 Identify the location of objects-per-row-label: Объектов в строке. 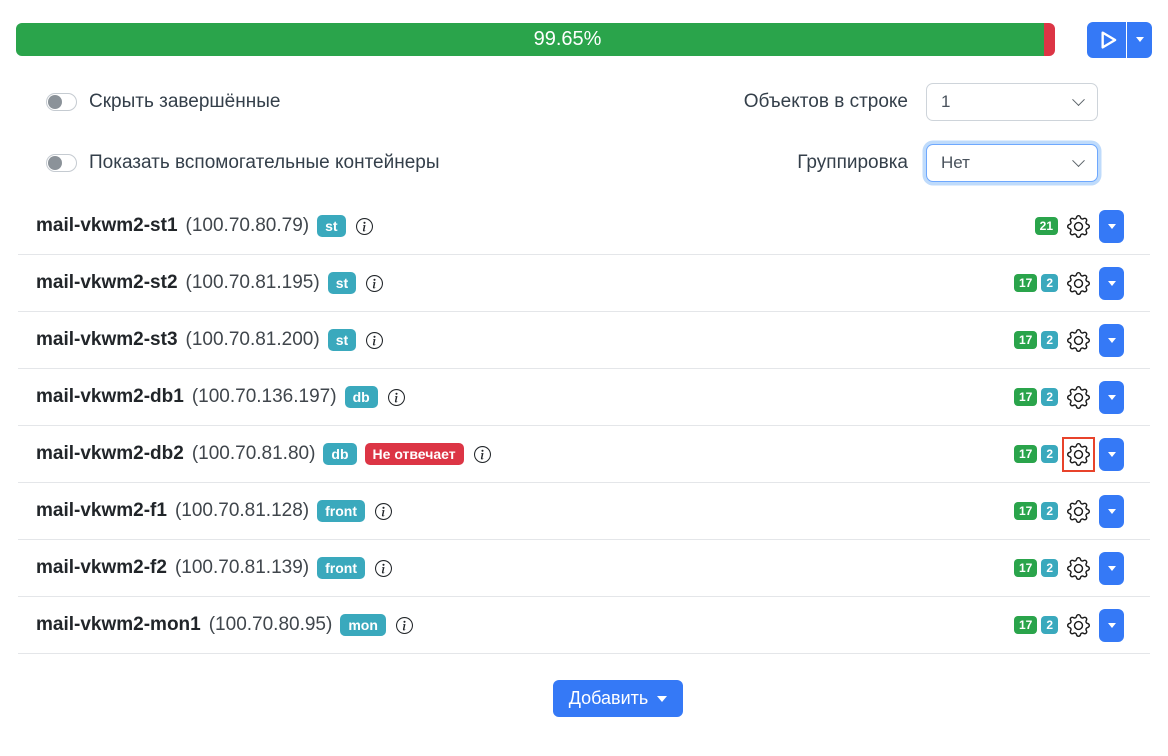
(825, 101).